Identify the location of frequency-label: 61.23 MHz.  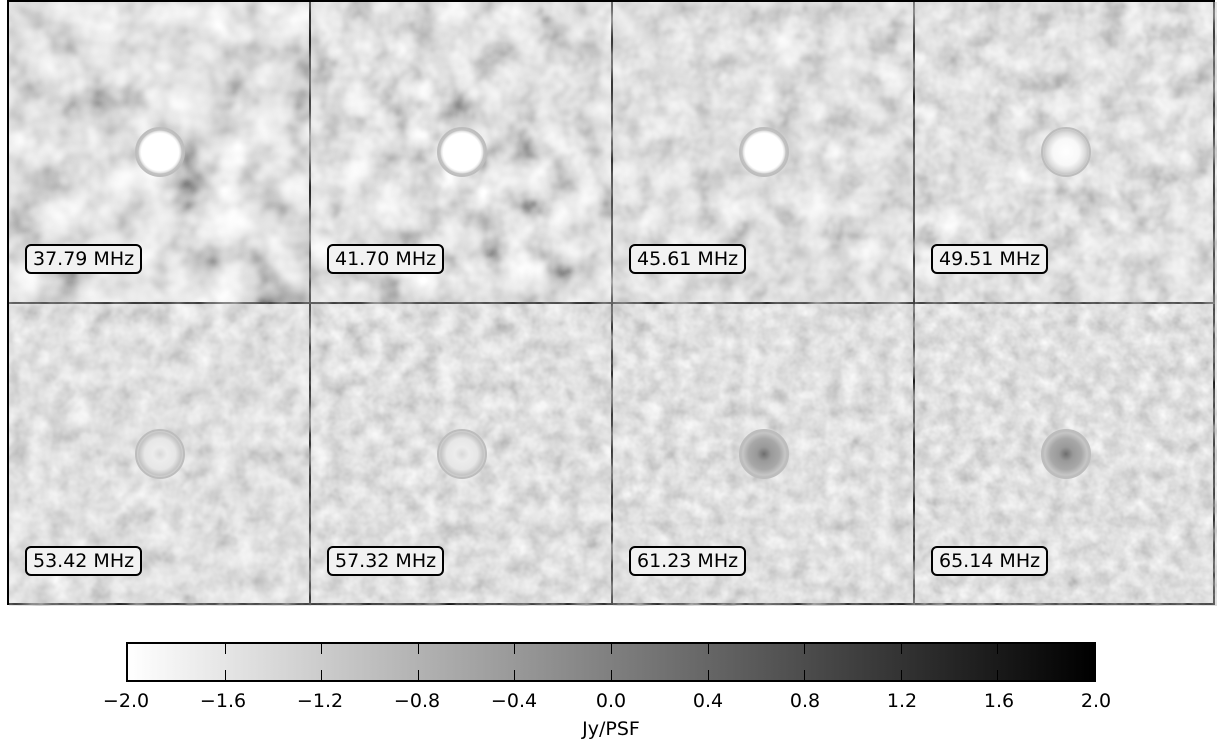
(688, 561).